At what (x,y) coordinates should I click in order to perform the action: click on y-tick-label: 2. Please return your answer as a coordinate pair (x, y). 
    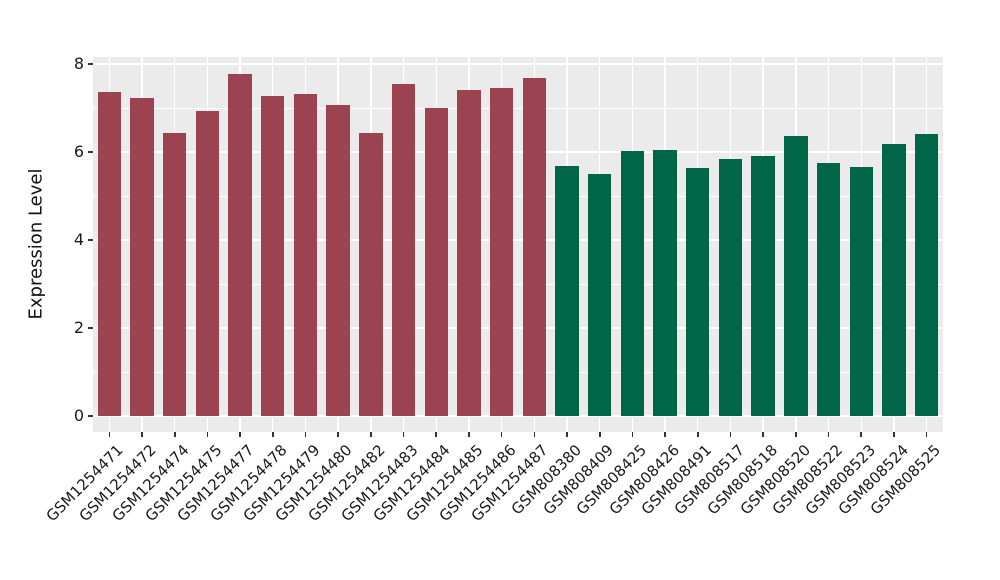
    Looking at the image, I should click on (78, 327).